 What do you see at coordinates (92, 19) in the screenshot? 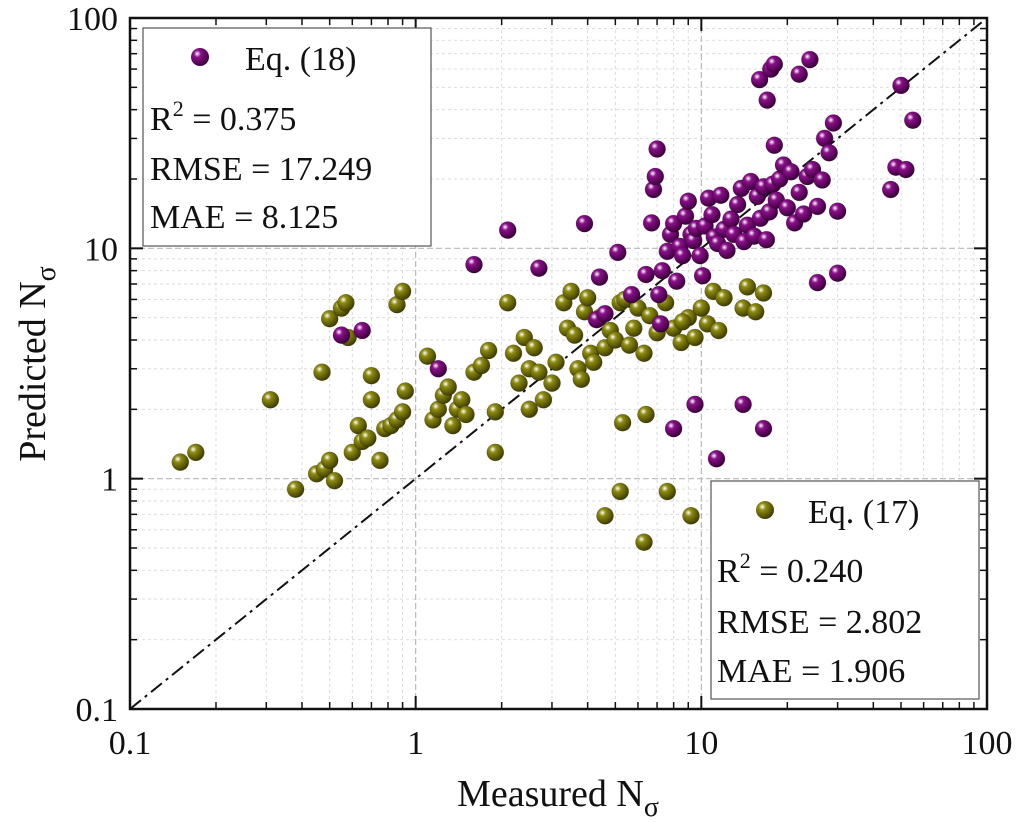
I see `y-tick-label: 100` at bounding box center [92, 19].